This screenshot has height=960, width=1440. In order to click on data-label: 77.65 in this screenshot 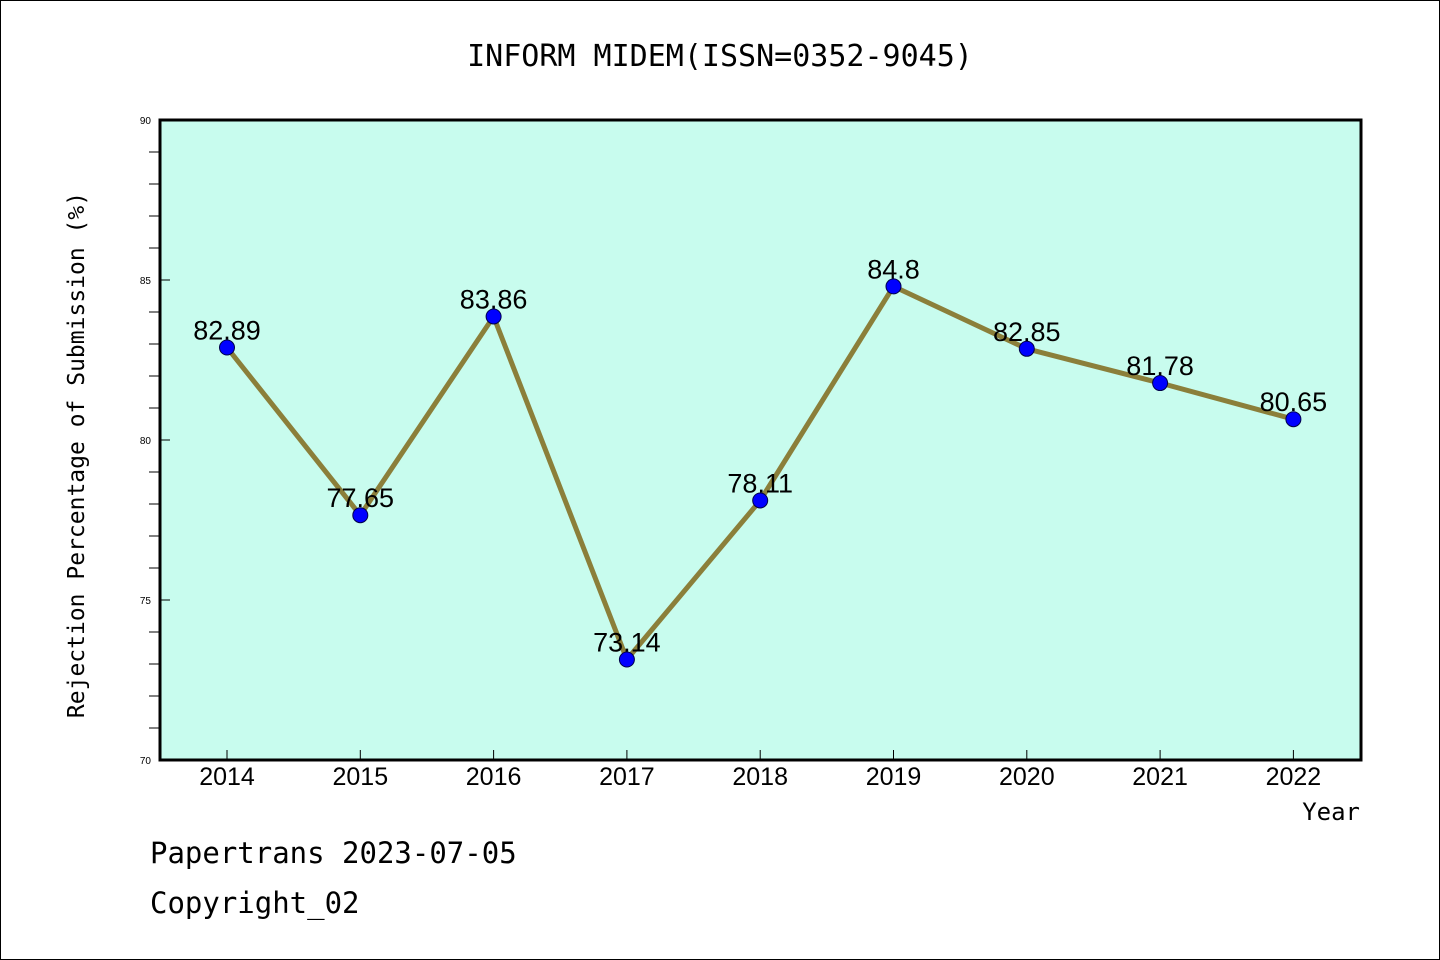, I will do `click(361, 498)`.